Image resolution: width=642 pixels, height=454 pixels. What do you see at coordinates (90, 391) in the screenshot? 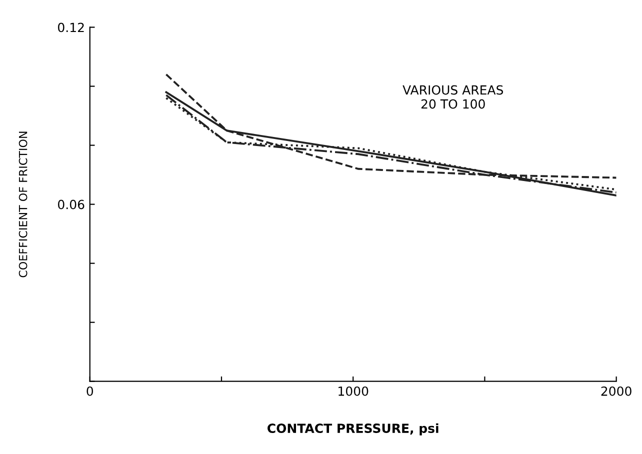
I see `x-tick-label: 0` at bounding box center [90, 391].